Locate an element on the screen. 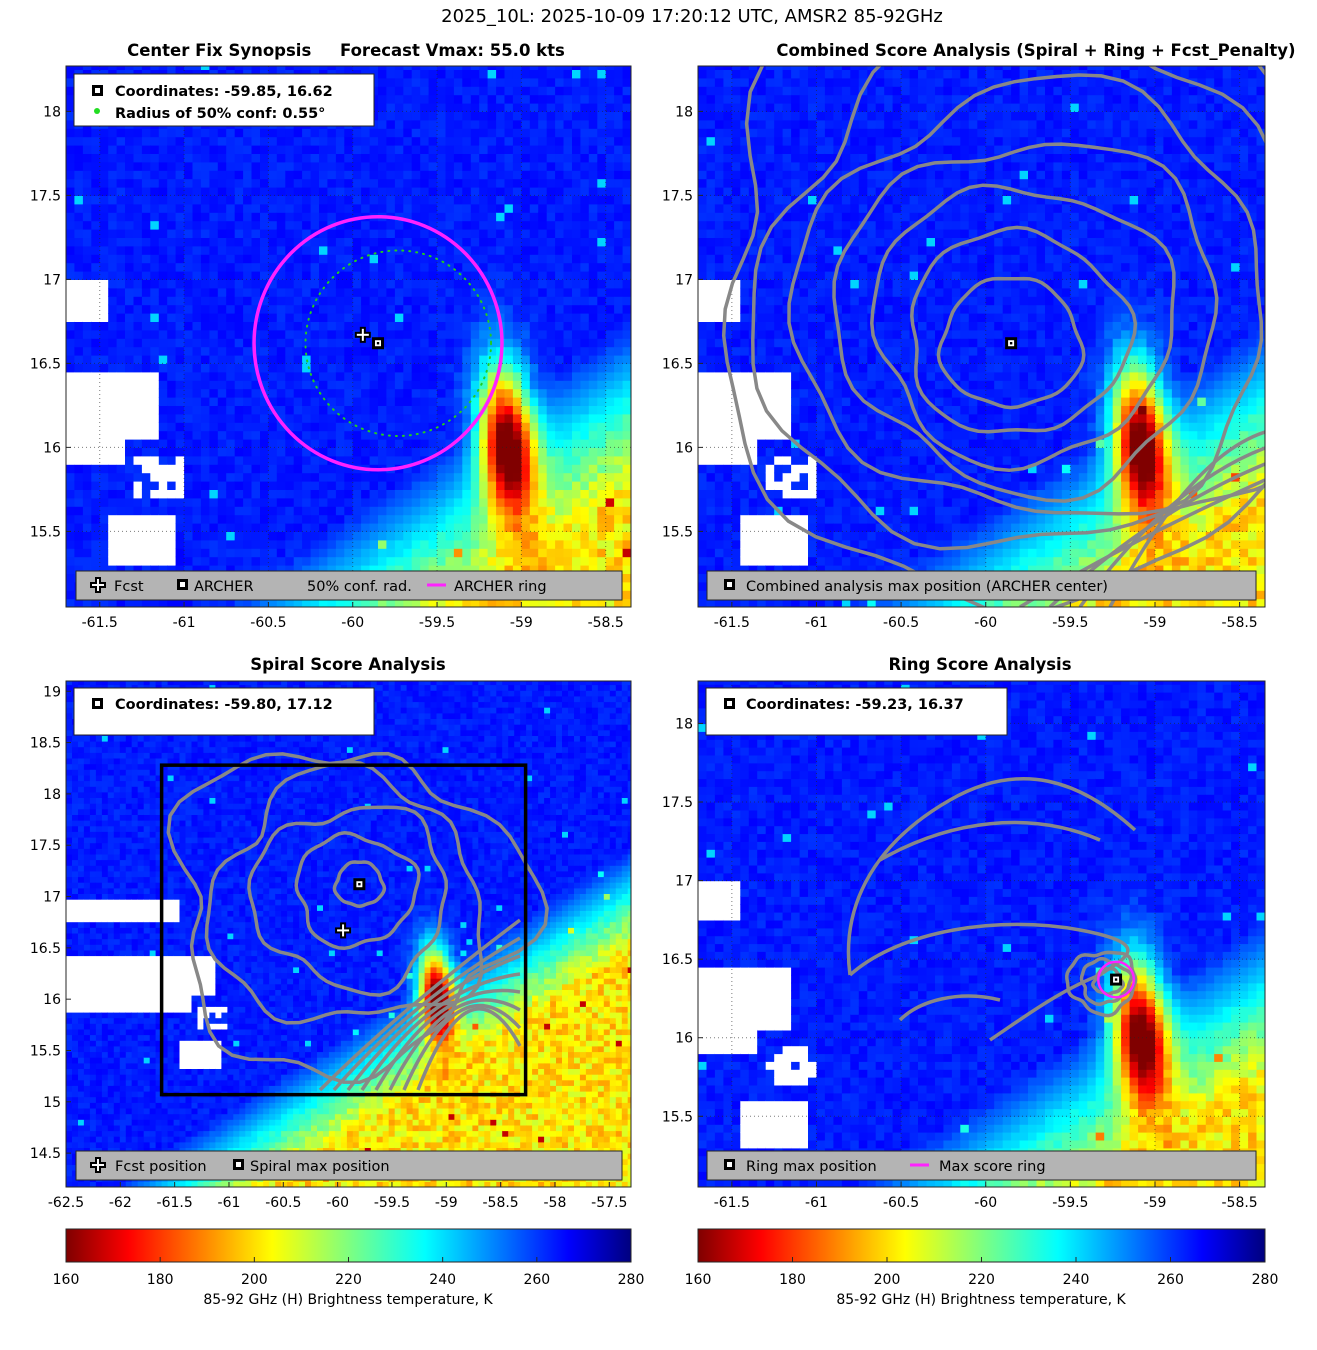  x-tick-label: -62.5 is located at coordinates (66, 1203).